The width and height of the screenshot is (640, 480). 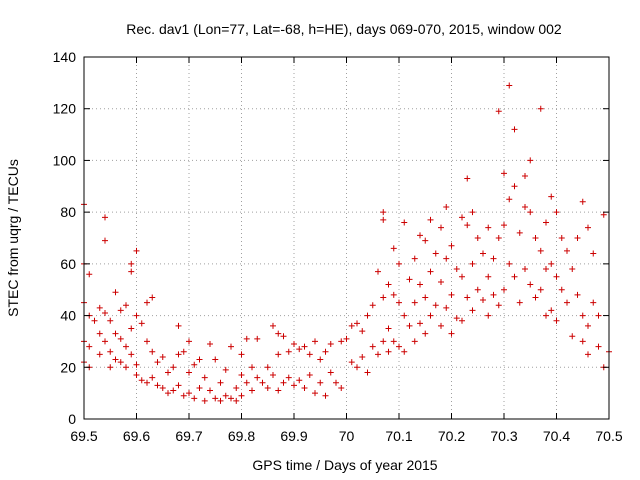 I want to click on x-tick-label: 70.2, so click(x=451, y=436).